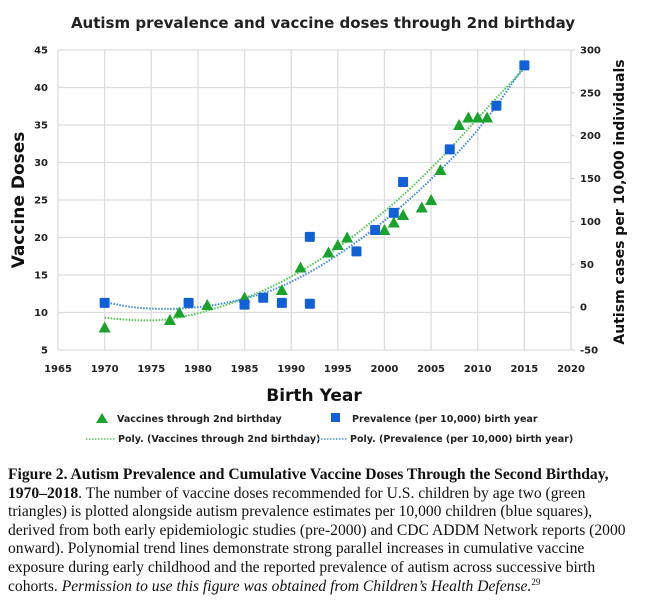 This screenshot has height=609, width=646. I want to click on x-tick-label: 2020, so click(571, 369).